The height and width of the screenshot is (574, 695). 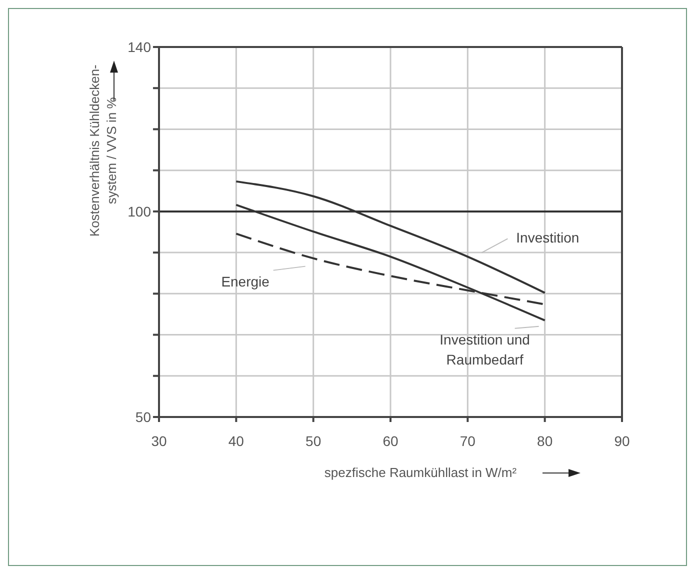 I want to click on y-tick-label: 140, so click(x=140, y=46).